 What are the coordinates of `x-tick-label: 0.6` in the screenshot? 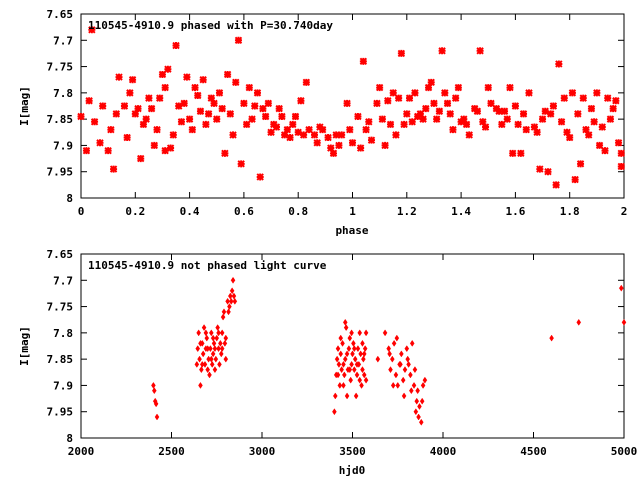 It's located at (244, 211).